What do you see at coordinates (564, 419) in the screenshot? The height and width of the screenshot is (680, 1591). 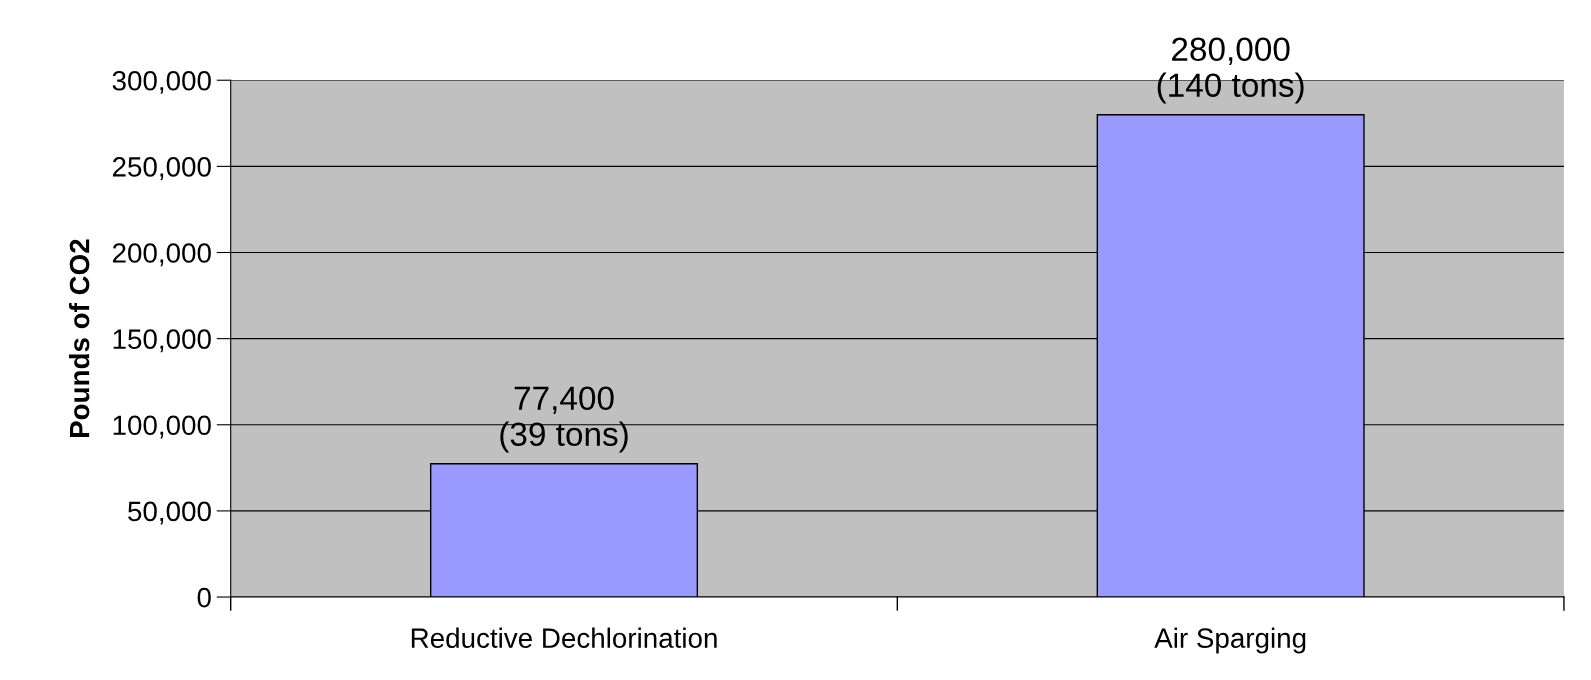 I see `data-label: 77,400 (39 tons)` at bounding box center [564, 419].